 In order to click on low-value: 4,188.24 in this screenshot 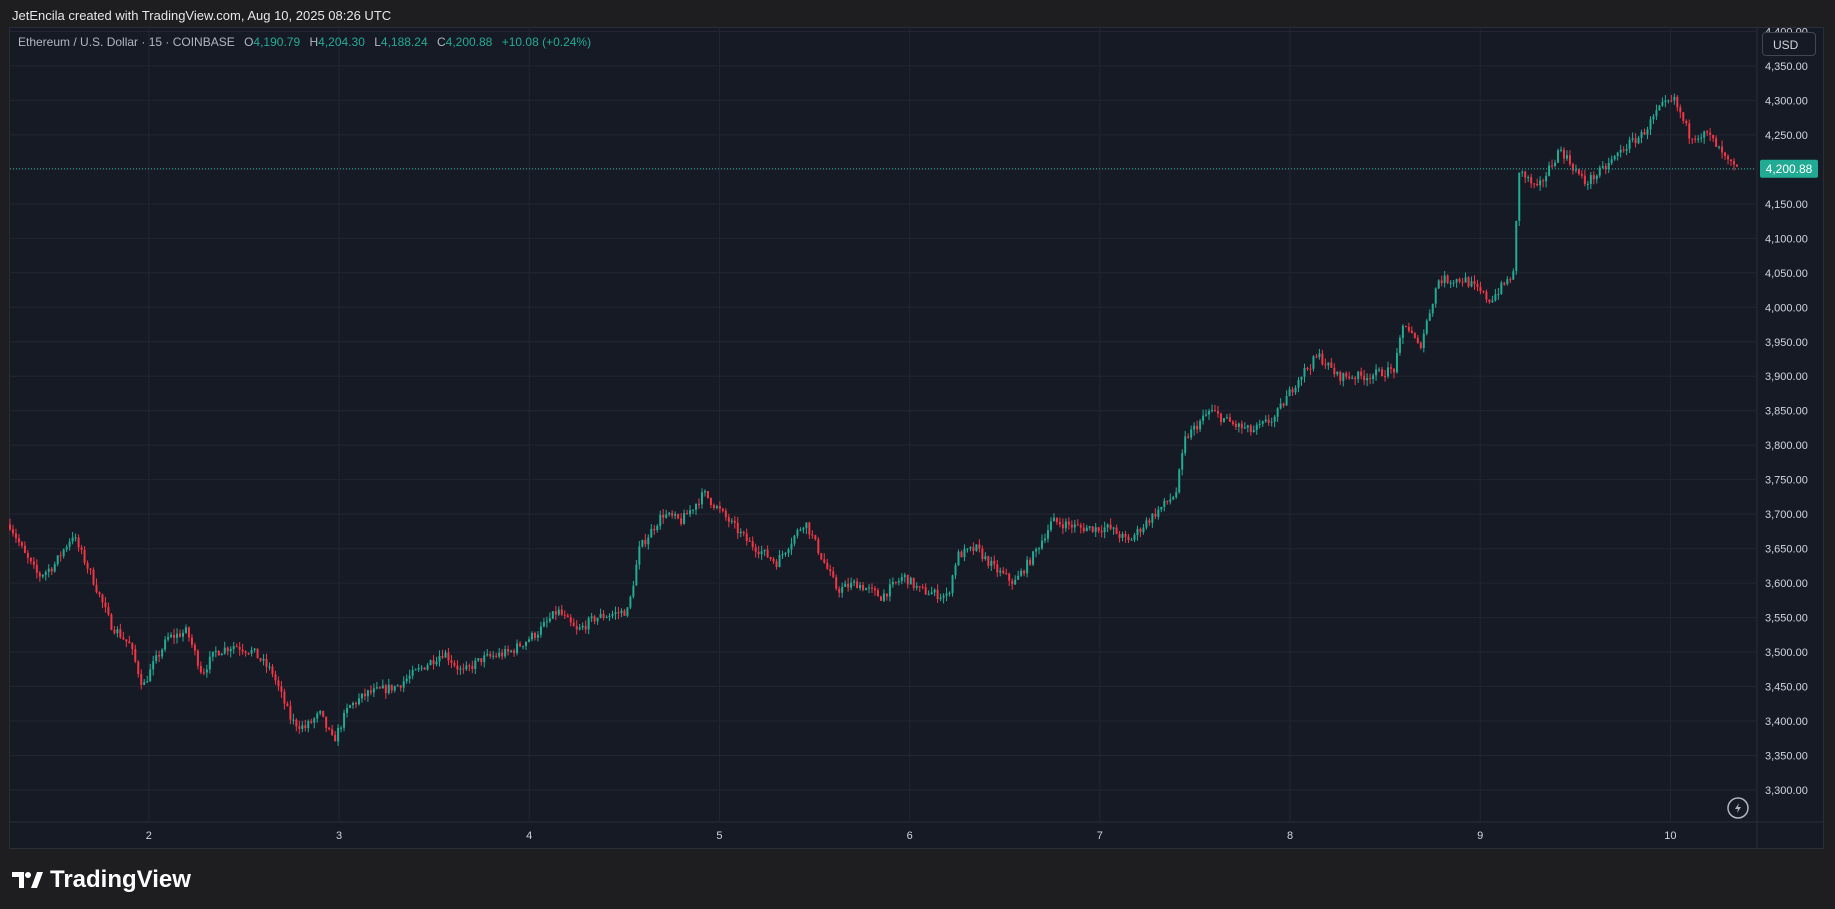, I will do `click(404, 42)`.